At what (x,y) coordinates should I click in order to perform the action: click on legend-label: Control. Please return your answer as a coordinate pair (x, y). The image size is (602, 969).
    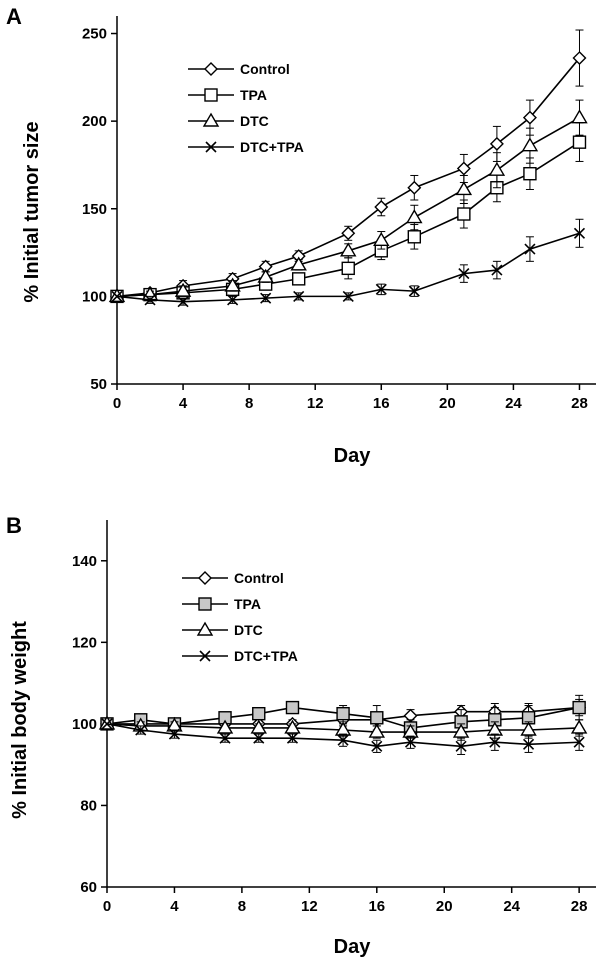
    Looking at the image, I should click on (259, 578).